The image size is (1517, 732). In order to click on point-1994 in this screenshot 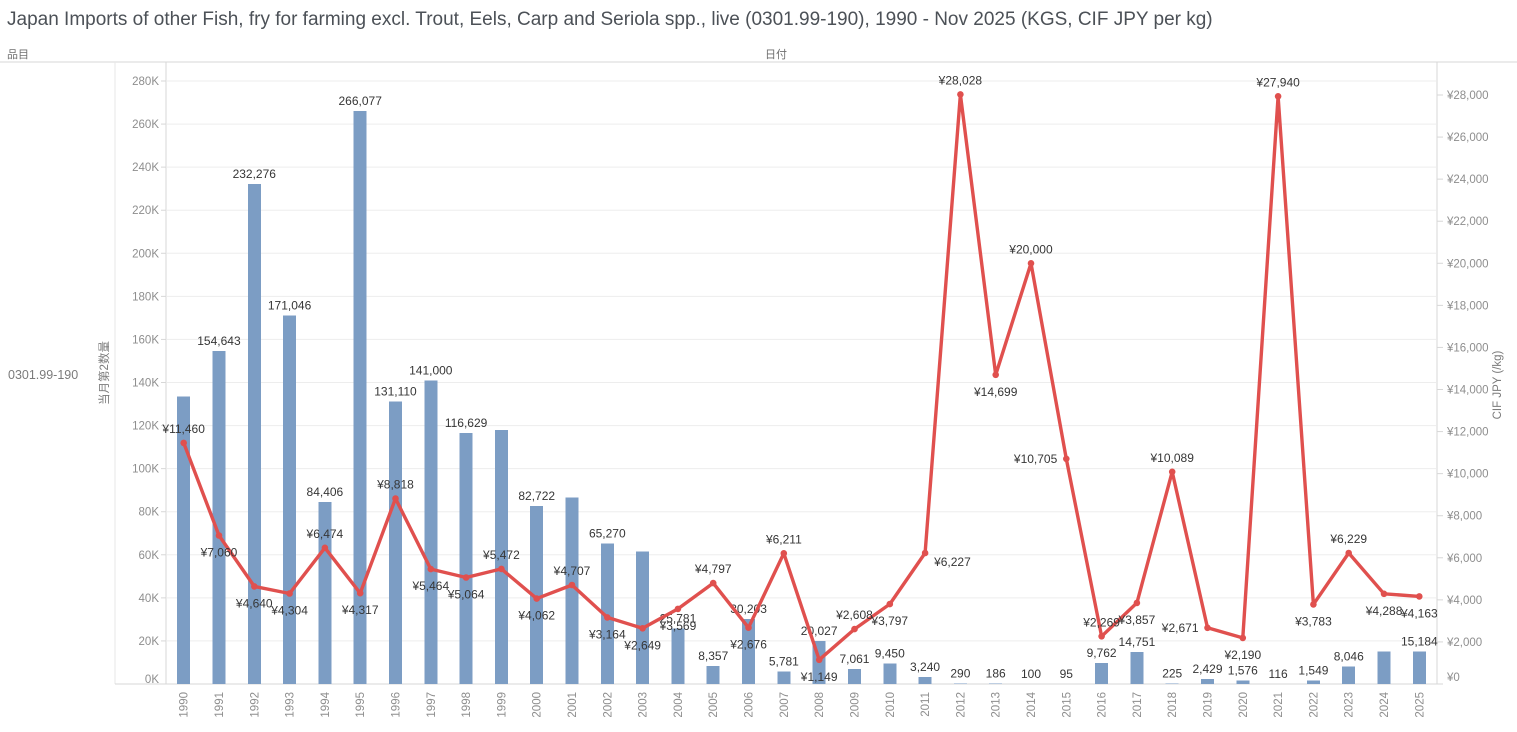, I will do `click(325, 548)`.